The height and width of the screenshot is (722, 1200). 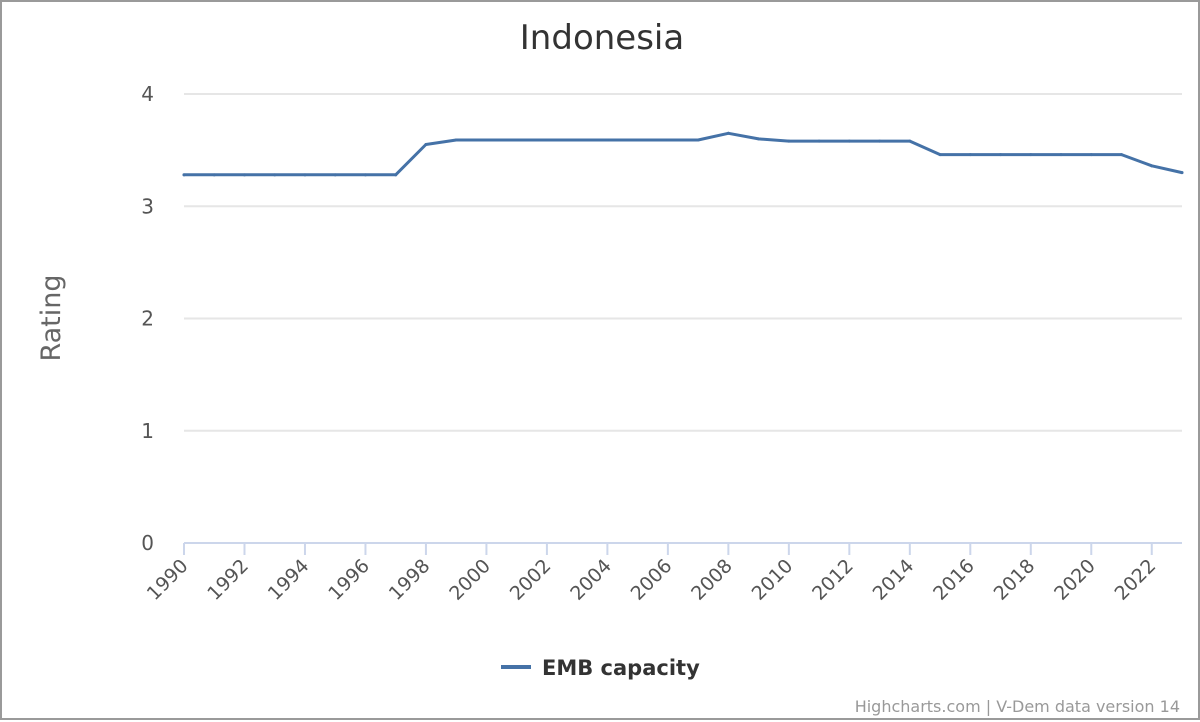 I want to click on legend: EMB capacity, so click(x=600, y=668).